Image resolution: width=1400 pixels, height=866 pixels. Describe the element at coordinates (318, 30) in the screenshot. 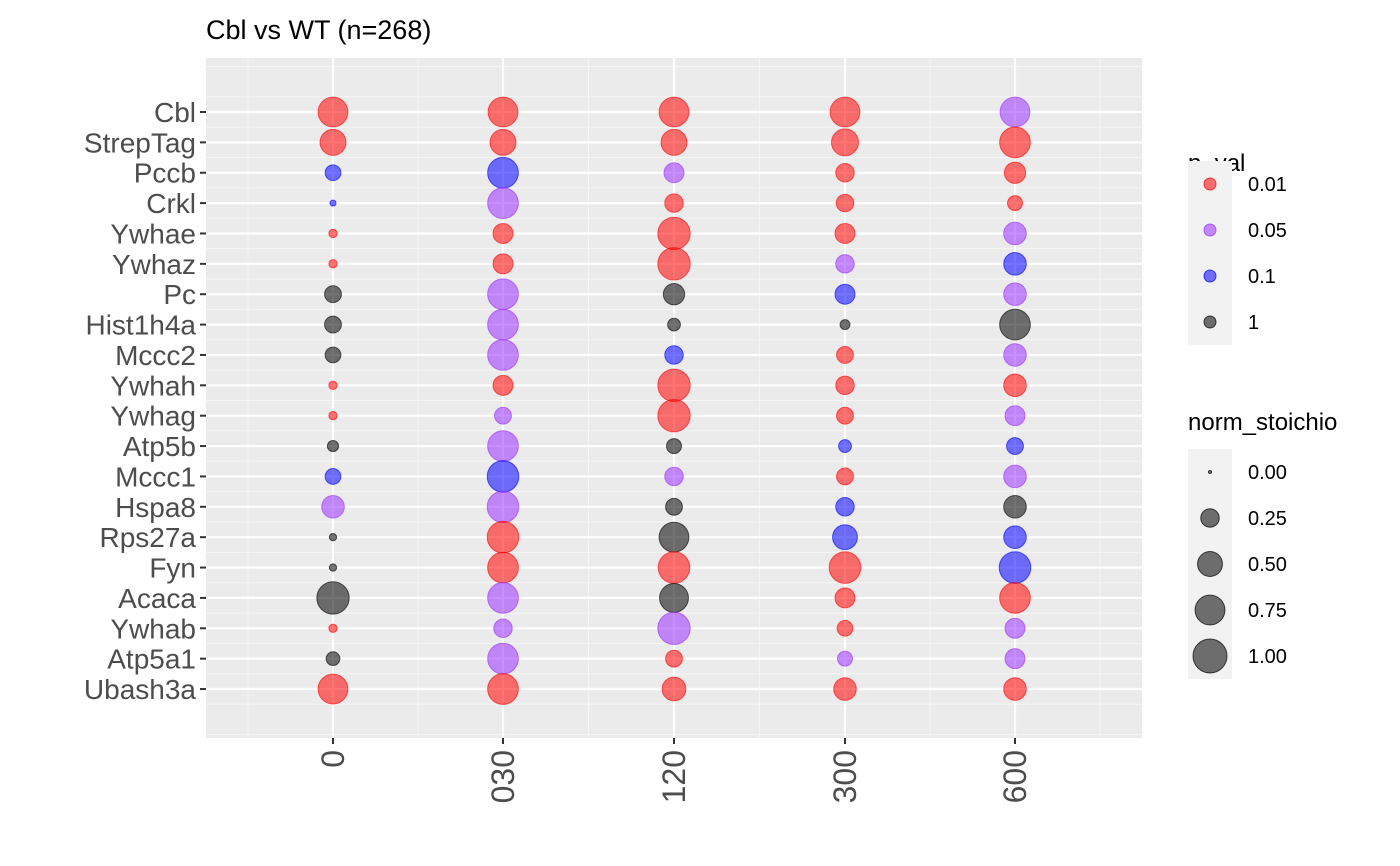

I see `chart-title: Cbl vs WT (n=268)` at that location.